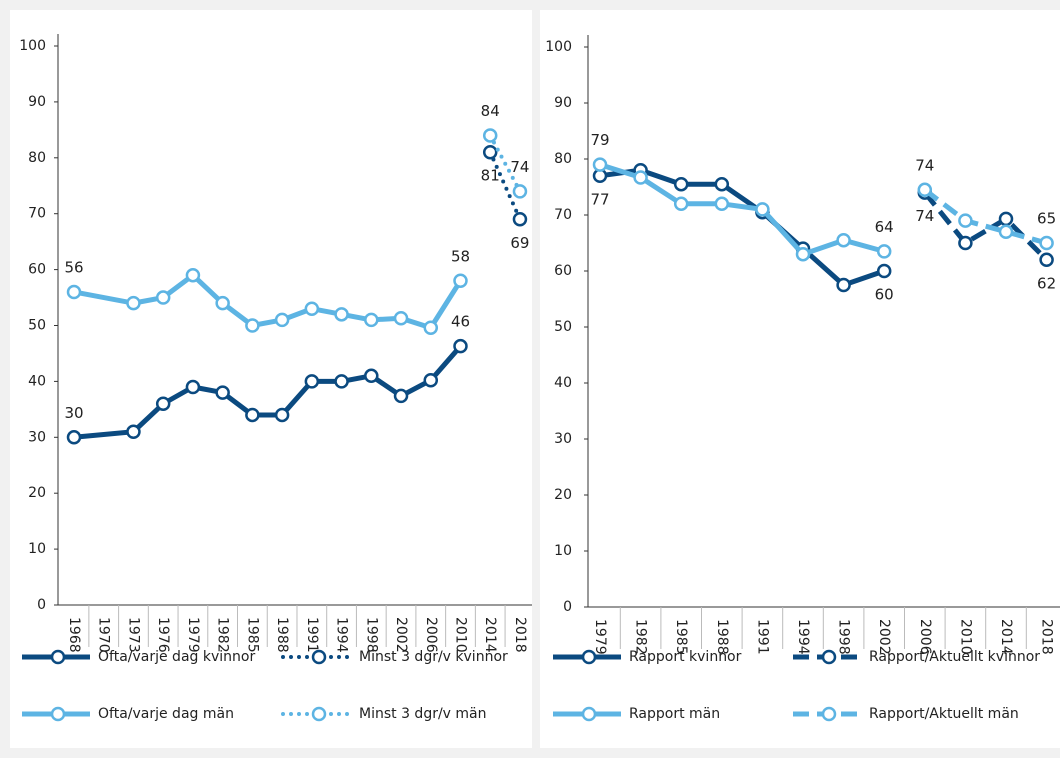  I want to click on y-tick-label: 20, so click(37, 493).